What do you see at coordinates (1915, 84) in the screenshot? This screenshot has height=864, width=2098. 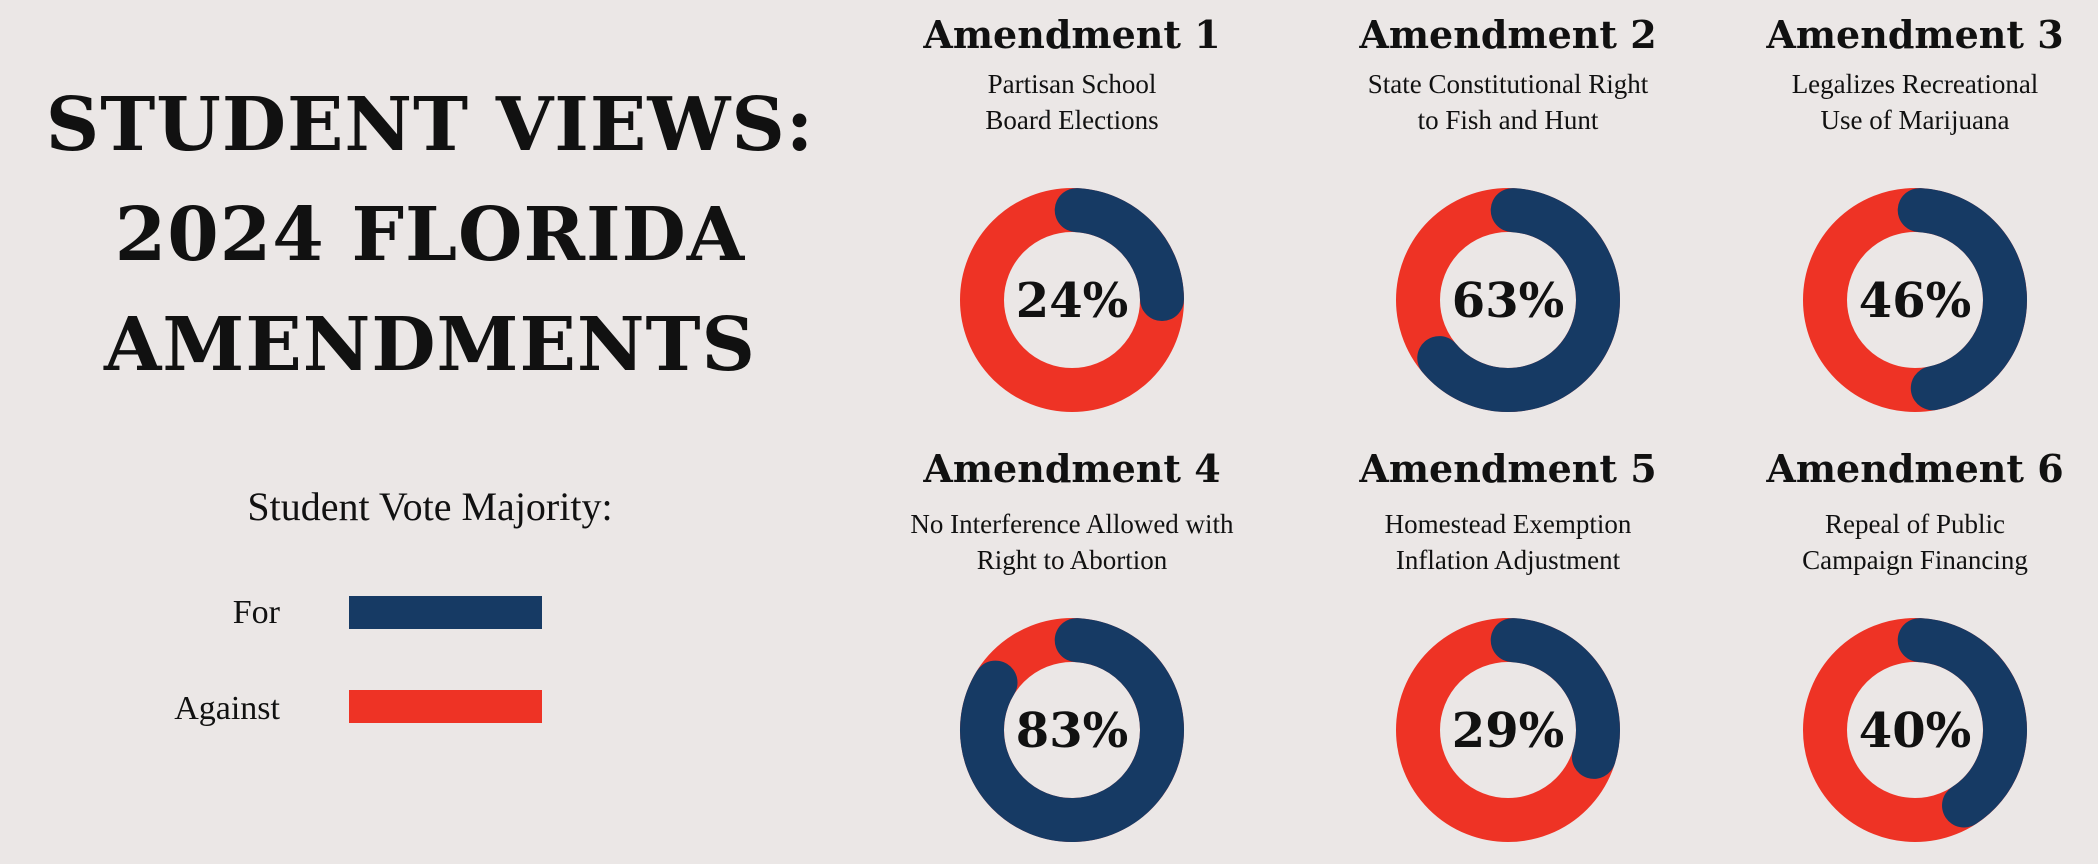 I see `amendment-subtitle-line: Legalizes Recreational` at bounding box center [1915, 84].